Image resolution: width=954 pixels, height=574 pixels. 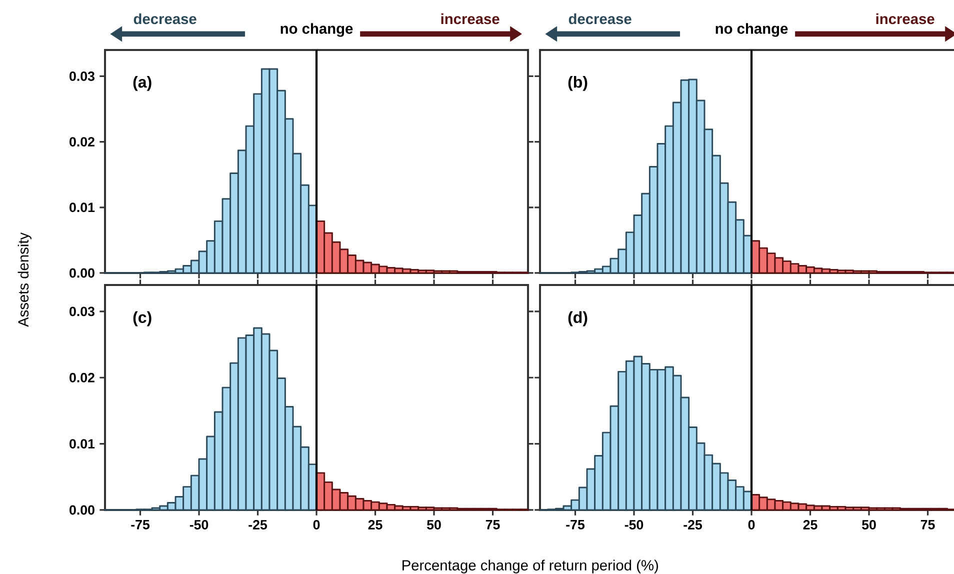 I want to click on y-axis-title: Assets density, so click(x=25, y=279).